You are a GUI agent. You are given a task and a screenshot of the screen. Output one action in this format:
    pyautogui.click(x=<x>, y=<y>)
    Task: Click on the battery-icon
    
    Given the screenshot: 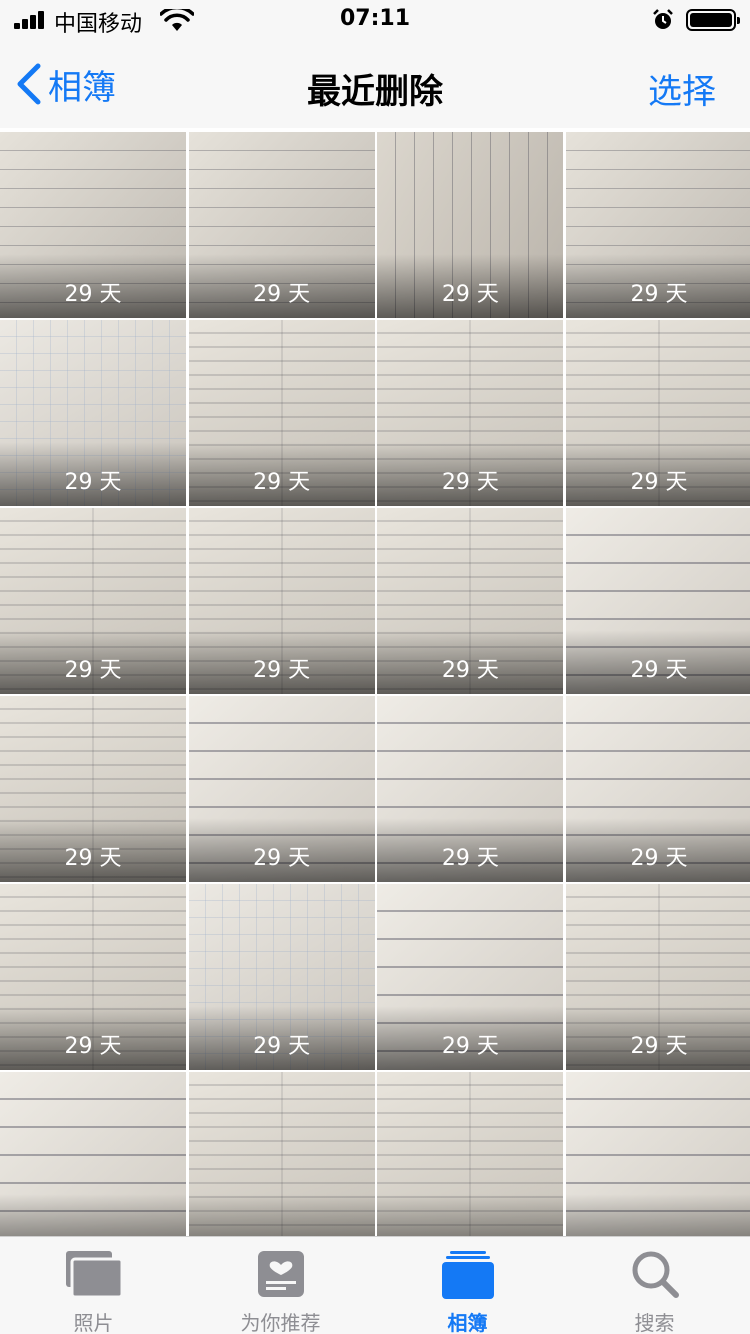 What is the action you would take?
    pyautogui.click(x=713, y=20)
    